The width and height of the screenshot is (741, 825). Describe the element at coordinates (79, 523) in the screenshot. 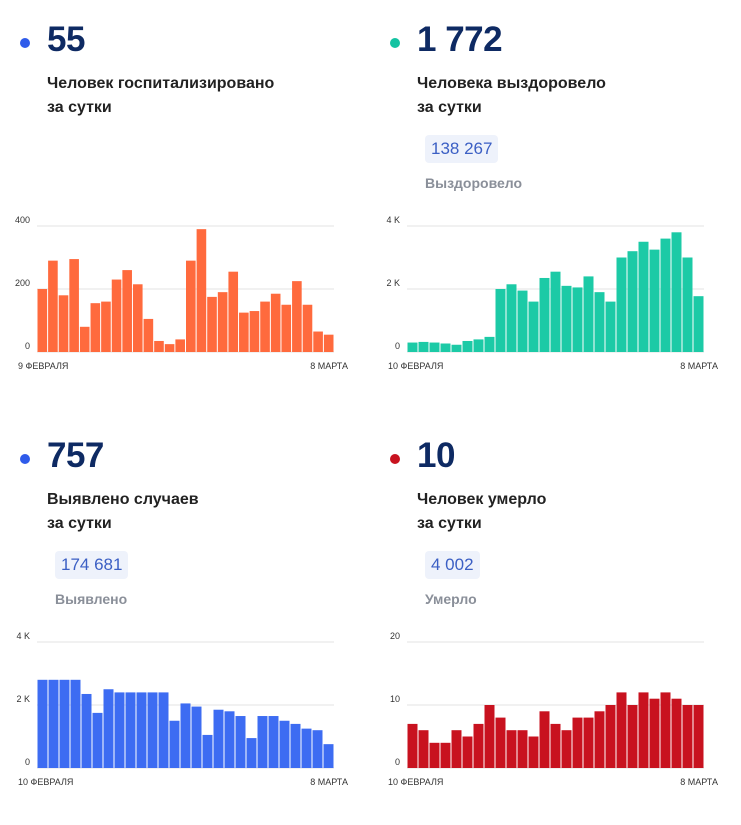

I see `detected-description-line2: за сутки` at that location.